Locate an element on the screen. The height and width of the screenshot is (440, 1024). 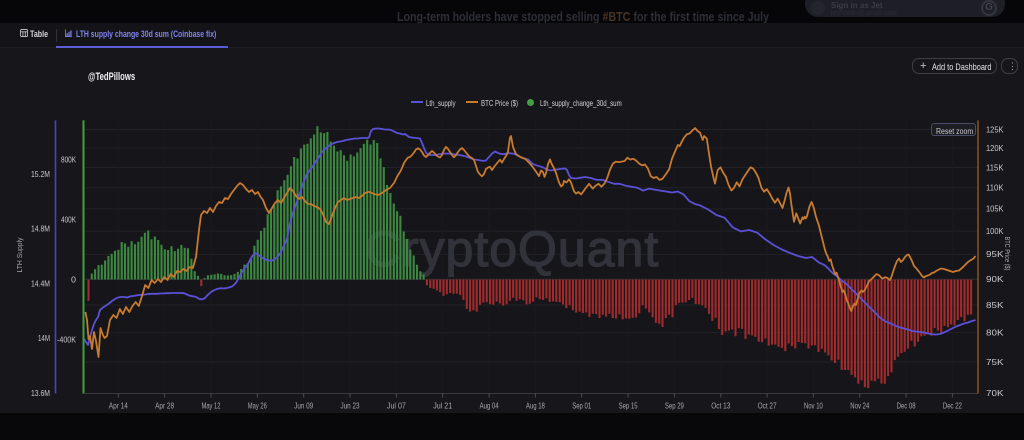
svg-text: Jul 21 is located at coordinates (442, 406).